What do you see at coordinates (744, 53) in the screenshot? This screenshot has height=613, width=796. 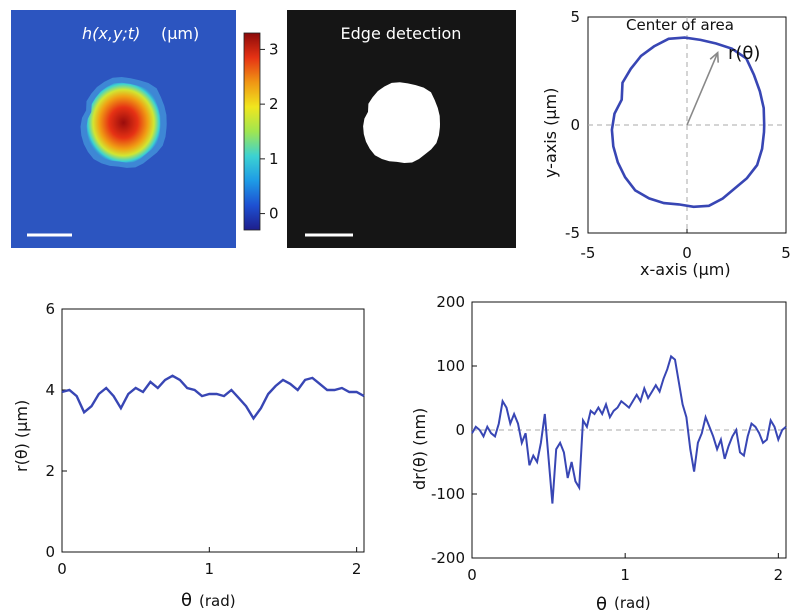 I see `radius-label: r(θ)` at bounding box center [744, 53].